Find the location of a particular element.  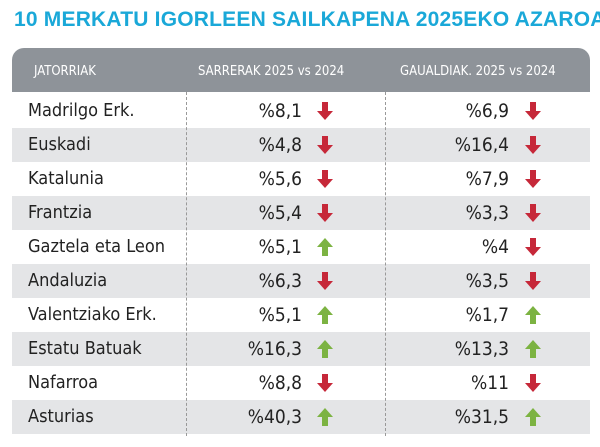

origin-name: Asturias is located at coordinates (61, 416).